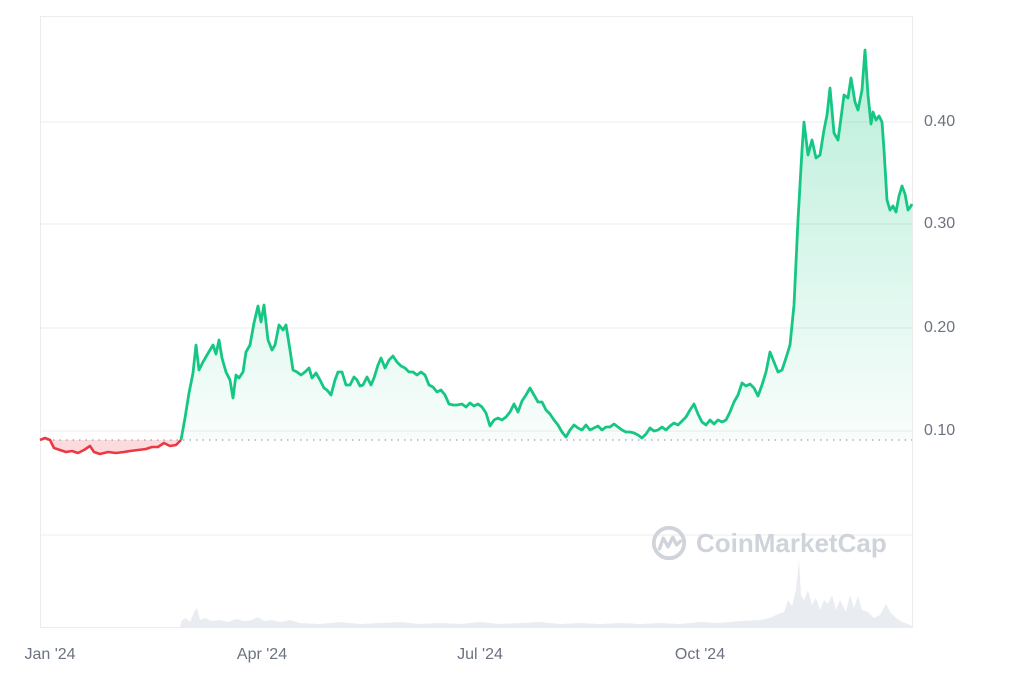 The image size is (1024, 683). What do you see at coordinates (940, 327) in the screenshot?
I see `y-axis-label: 0.20` at bounding box center [940, 327].